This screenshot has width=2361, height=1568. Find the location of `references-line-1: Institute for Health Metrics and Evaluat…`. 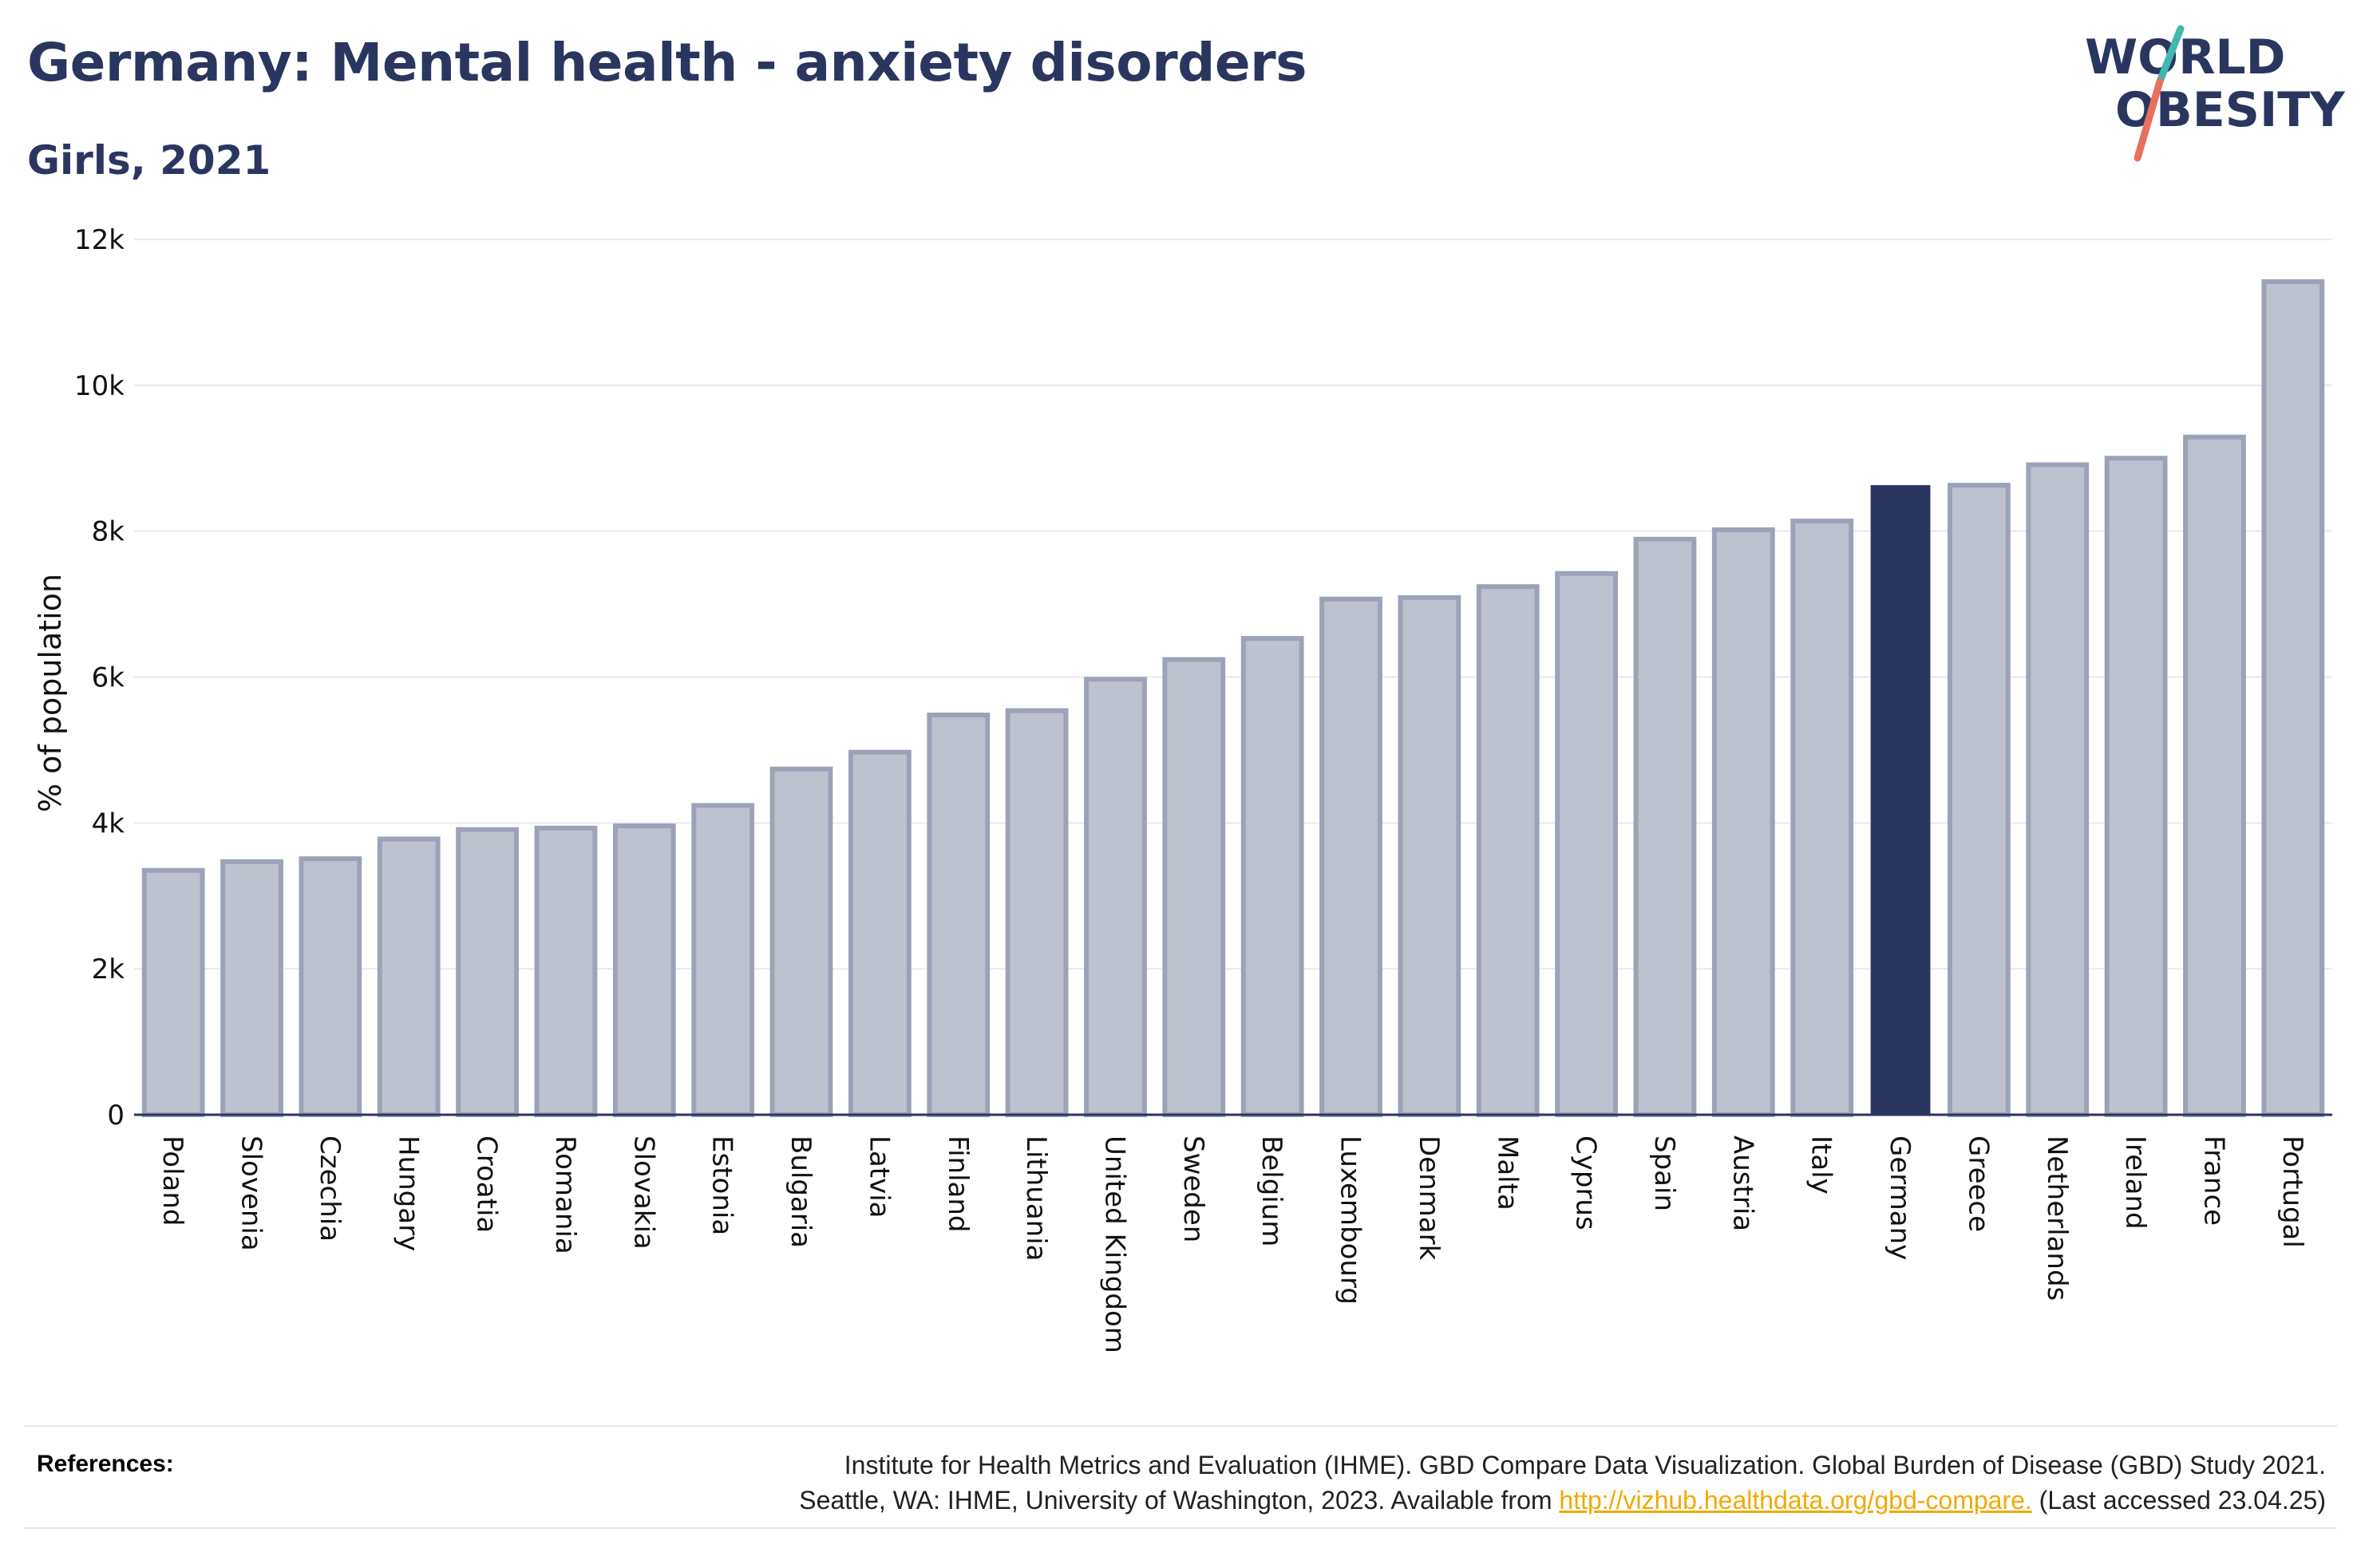

references-line-1: Institute for Health Metrics and Evaluat… is located at coordinates (1585, 1465).